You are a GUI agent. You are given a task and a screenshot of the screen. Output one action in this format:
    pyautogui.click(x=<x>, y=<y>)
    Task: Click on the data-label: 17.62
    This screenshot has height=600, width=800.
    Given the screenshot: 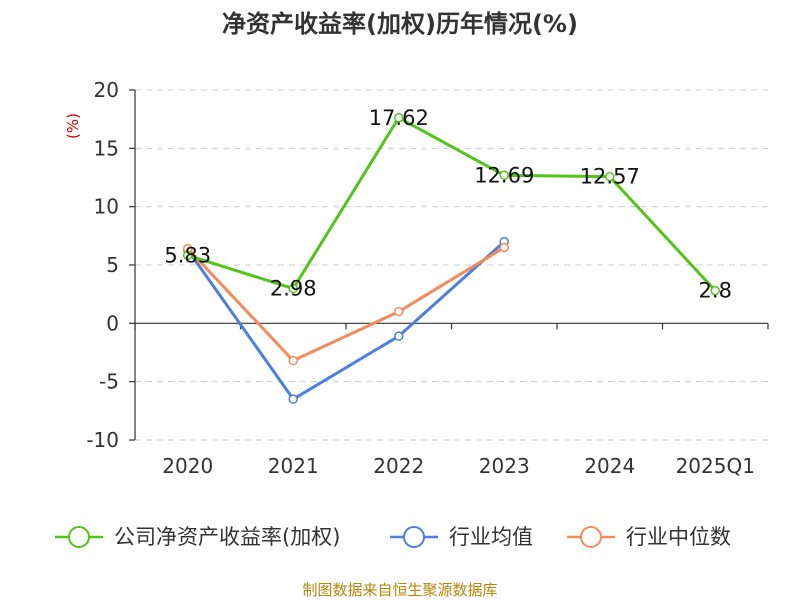 What is the action you would take?
    pyautogui.click(x=399, y=118)
    